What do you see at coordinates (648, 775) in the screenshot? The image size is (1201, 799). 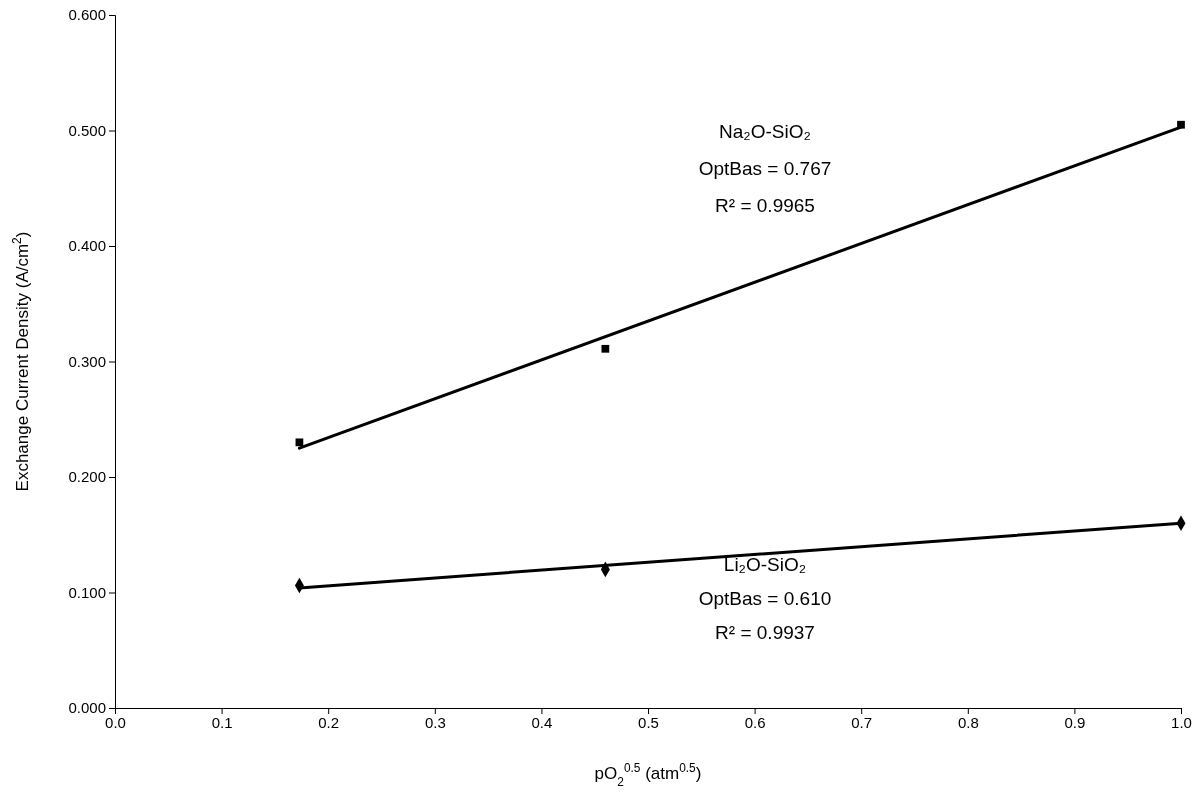 I see `x-axis-title: pO$_{2}$$^{0.5}$ (atm$^{0.5}$)` at bounding box center [648, 775].